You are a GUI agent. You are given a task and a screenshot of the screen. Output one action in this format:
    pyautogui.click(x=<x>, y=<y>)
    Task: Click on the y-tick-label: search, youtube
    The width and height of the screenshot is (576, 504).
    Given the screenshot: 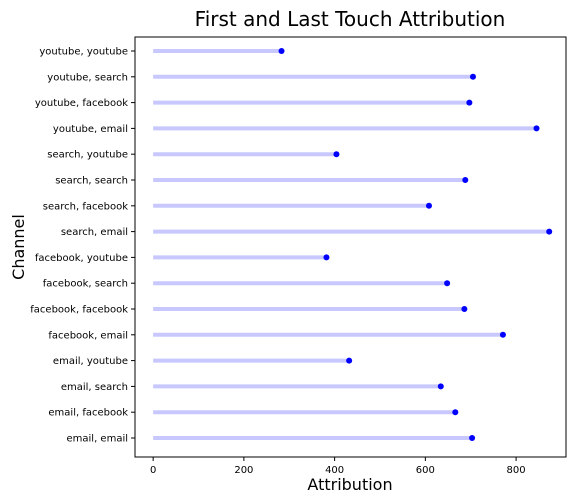 What is the action you would take?
    pyautogui.click(x=87, y=155)
    